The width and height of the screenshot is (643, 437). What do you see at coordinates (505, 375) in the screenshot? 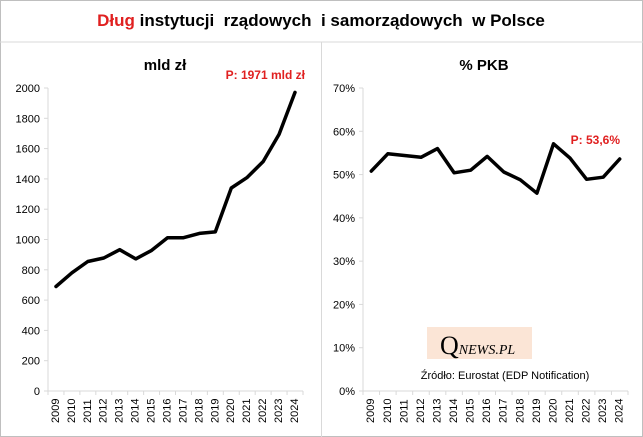
I see `source-note: Źródło: Eurostat (EDP Notification)` at bounding box center [505, 375].